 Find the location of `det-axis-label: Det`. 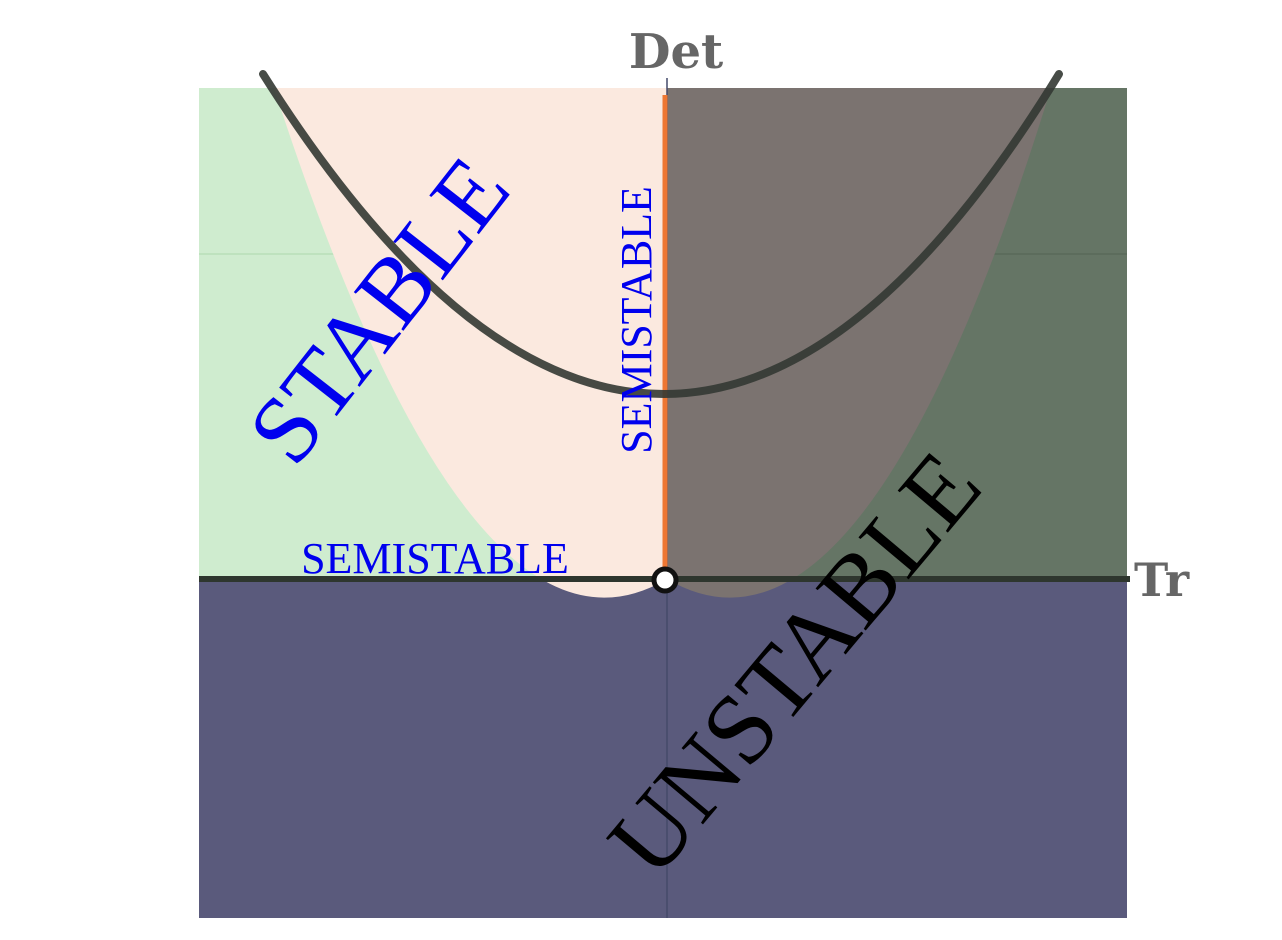

det-axis-label: Det is located at coordinates (676, 52).